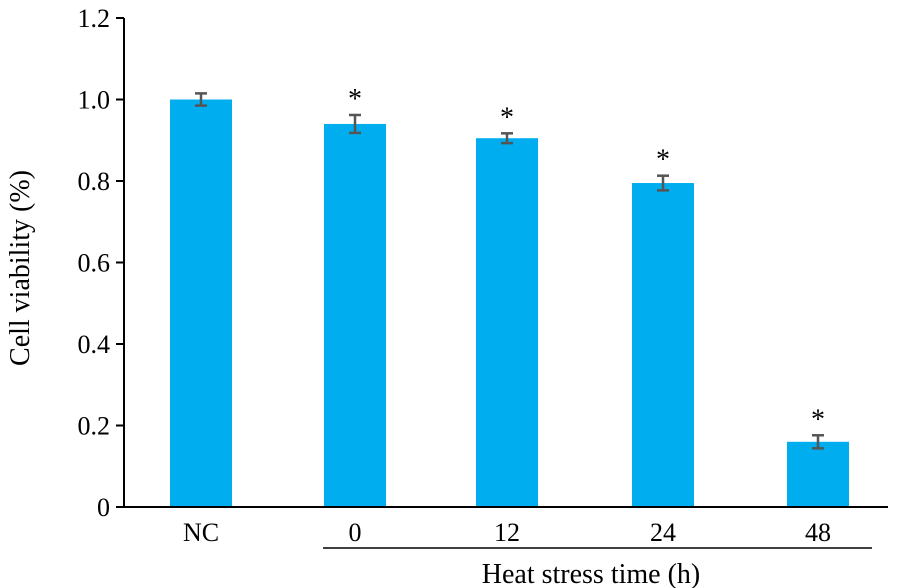 The height and width of the screenshot is (588, 906). Describe the element at coordinates (663, 160) in the screenshot. I see `significance-marker-24: *` at that location.